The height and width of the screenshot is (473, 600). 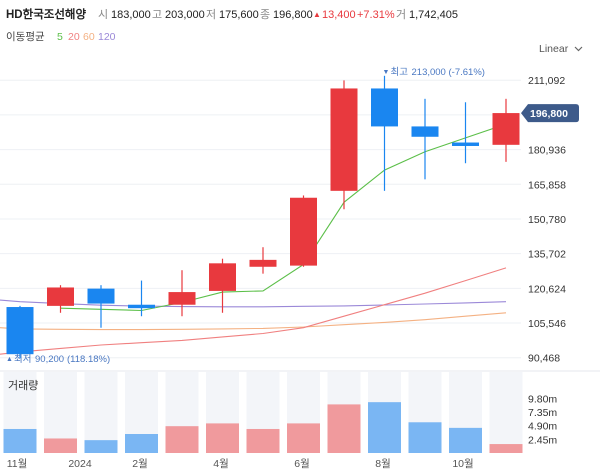 What do you see at coordinates (22, 359) in the screenshot?
I see `low-annotation-label: 최저` at bounding box center [22, 359].